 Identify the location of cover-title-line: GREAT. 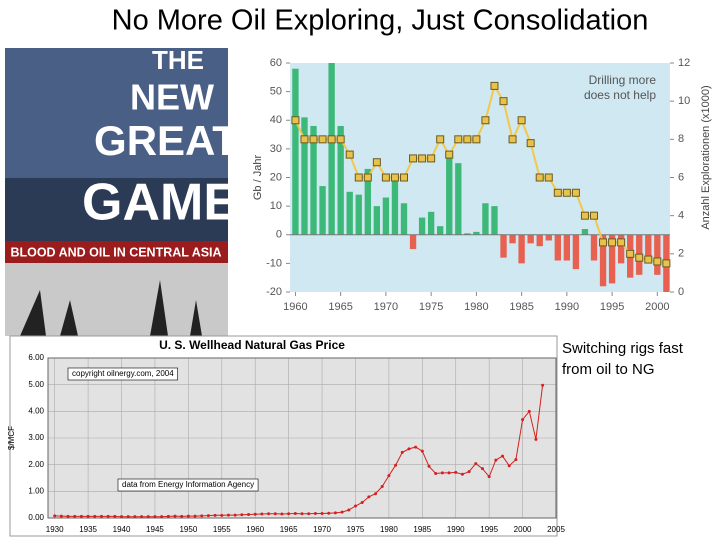
(166, 140).